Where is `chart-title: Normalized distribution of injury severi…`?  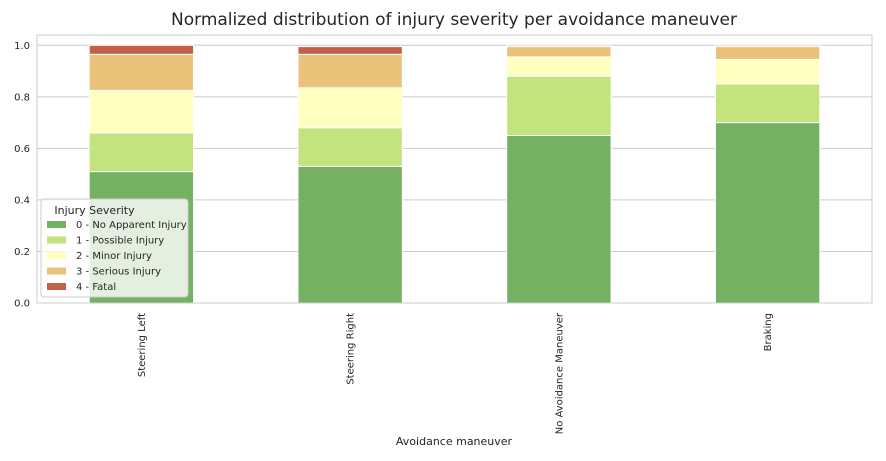 chart-title: Normalized distribution of injury severi… is located at coordinates (454, 20).